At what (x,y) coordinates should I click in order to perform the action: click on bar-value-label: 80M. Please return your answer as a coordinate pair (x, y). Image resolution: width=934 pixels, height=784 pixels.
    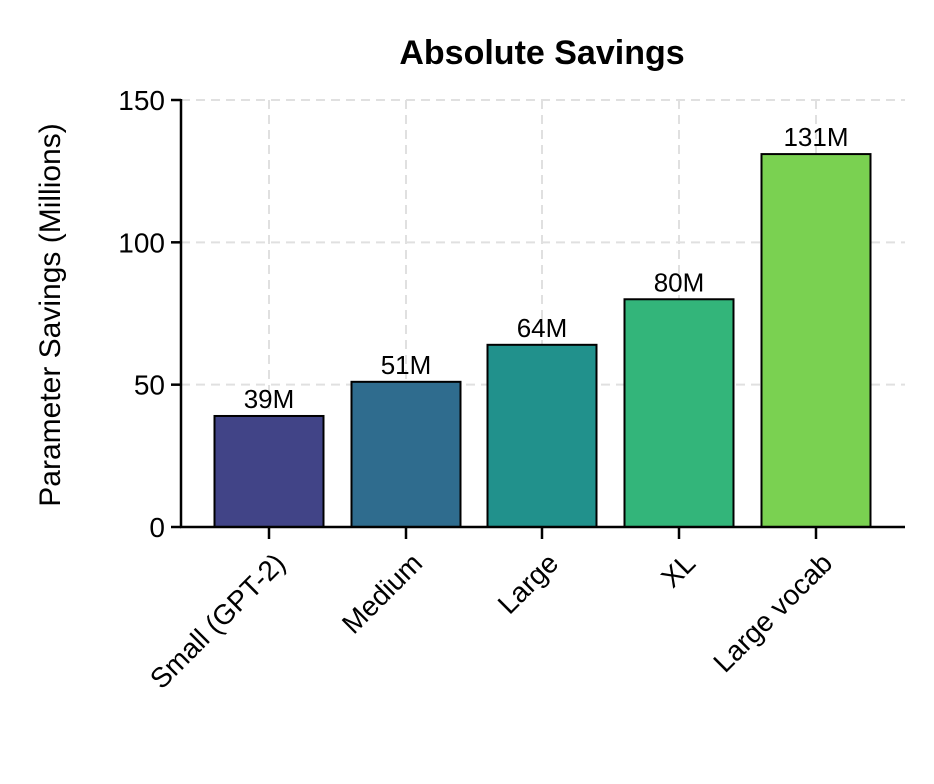
    Looking at the image, I should click on (679, 282).